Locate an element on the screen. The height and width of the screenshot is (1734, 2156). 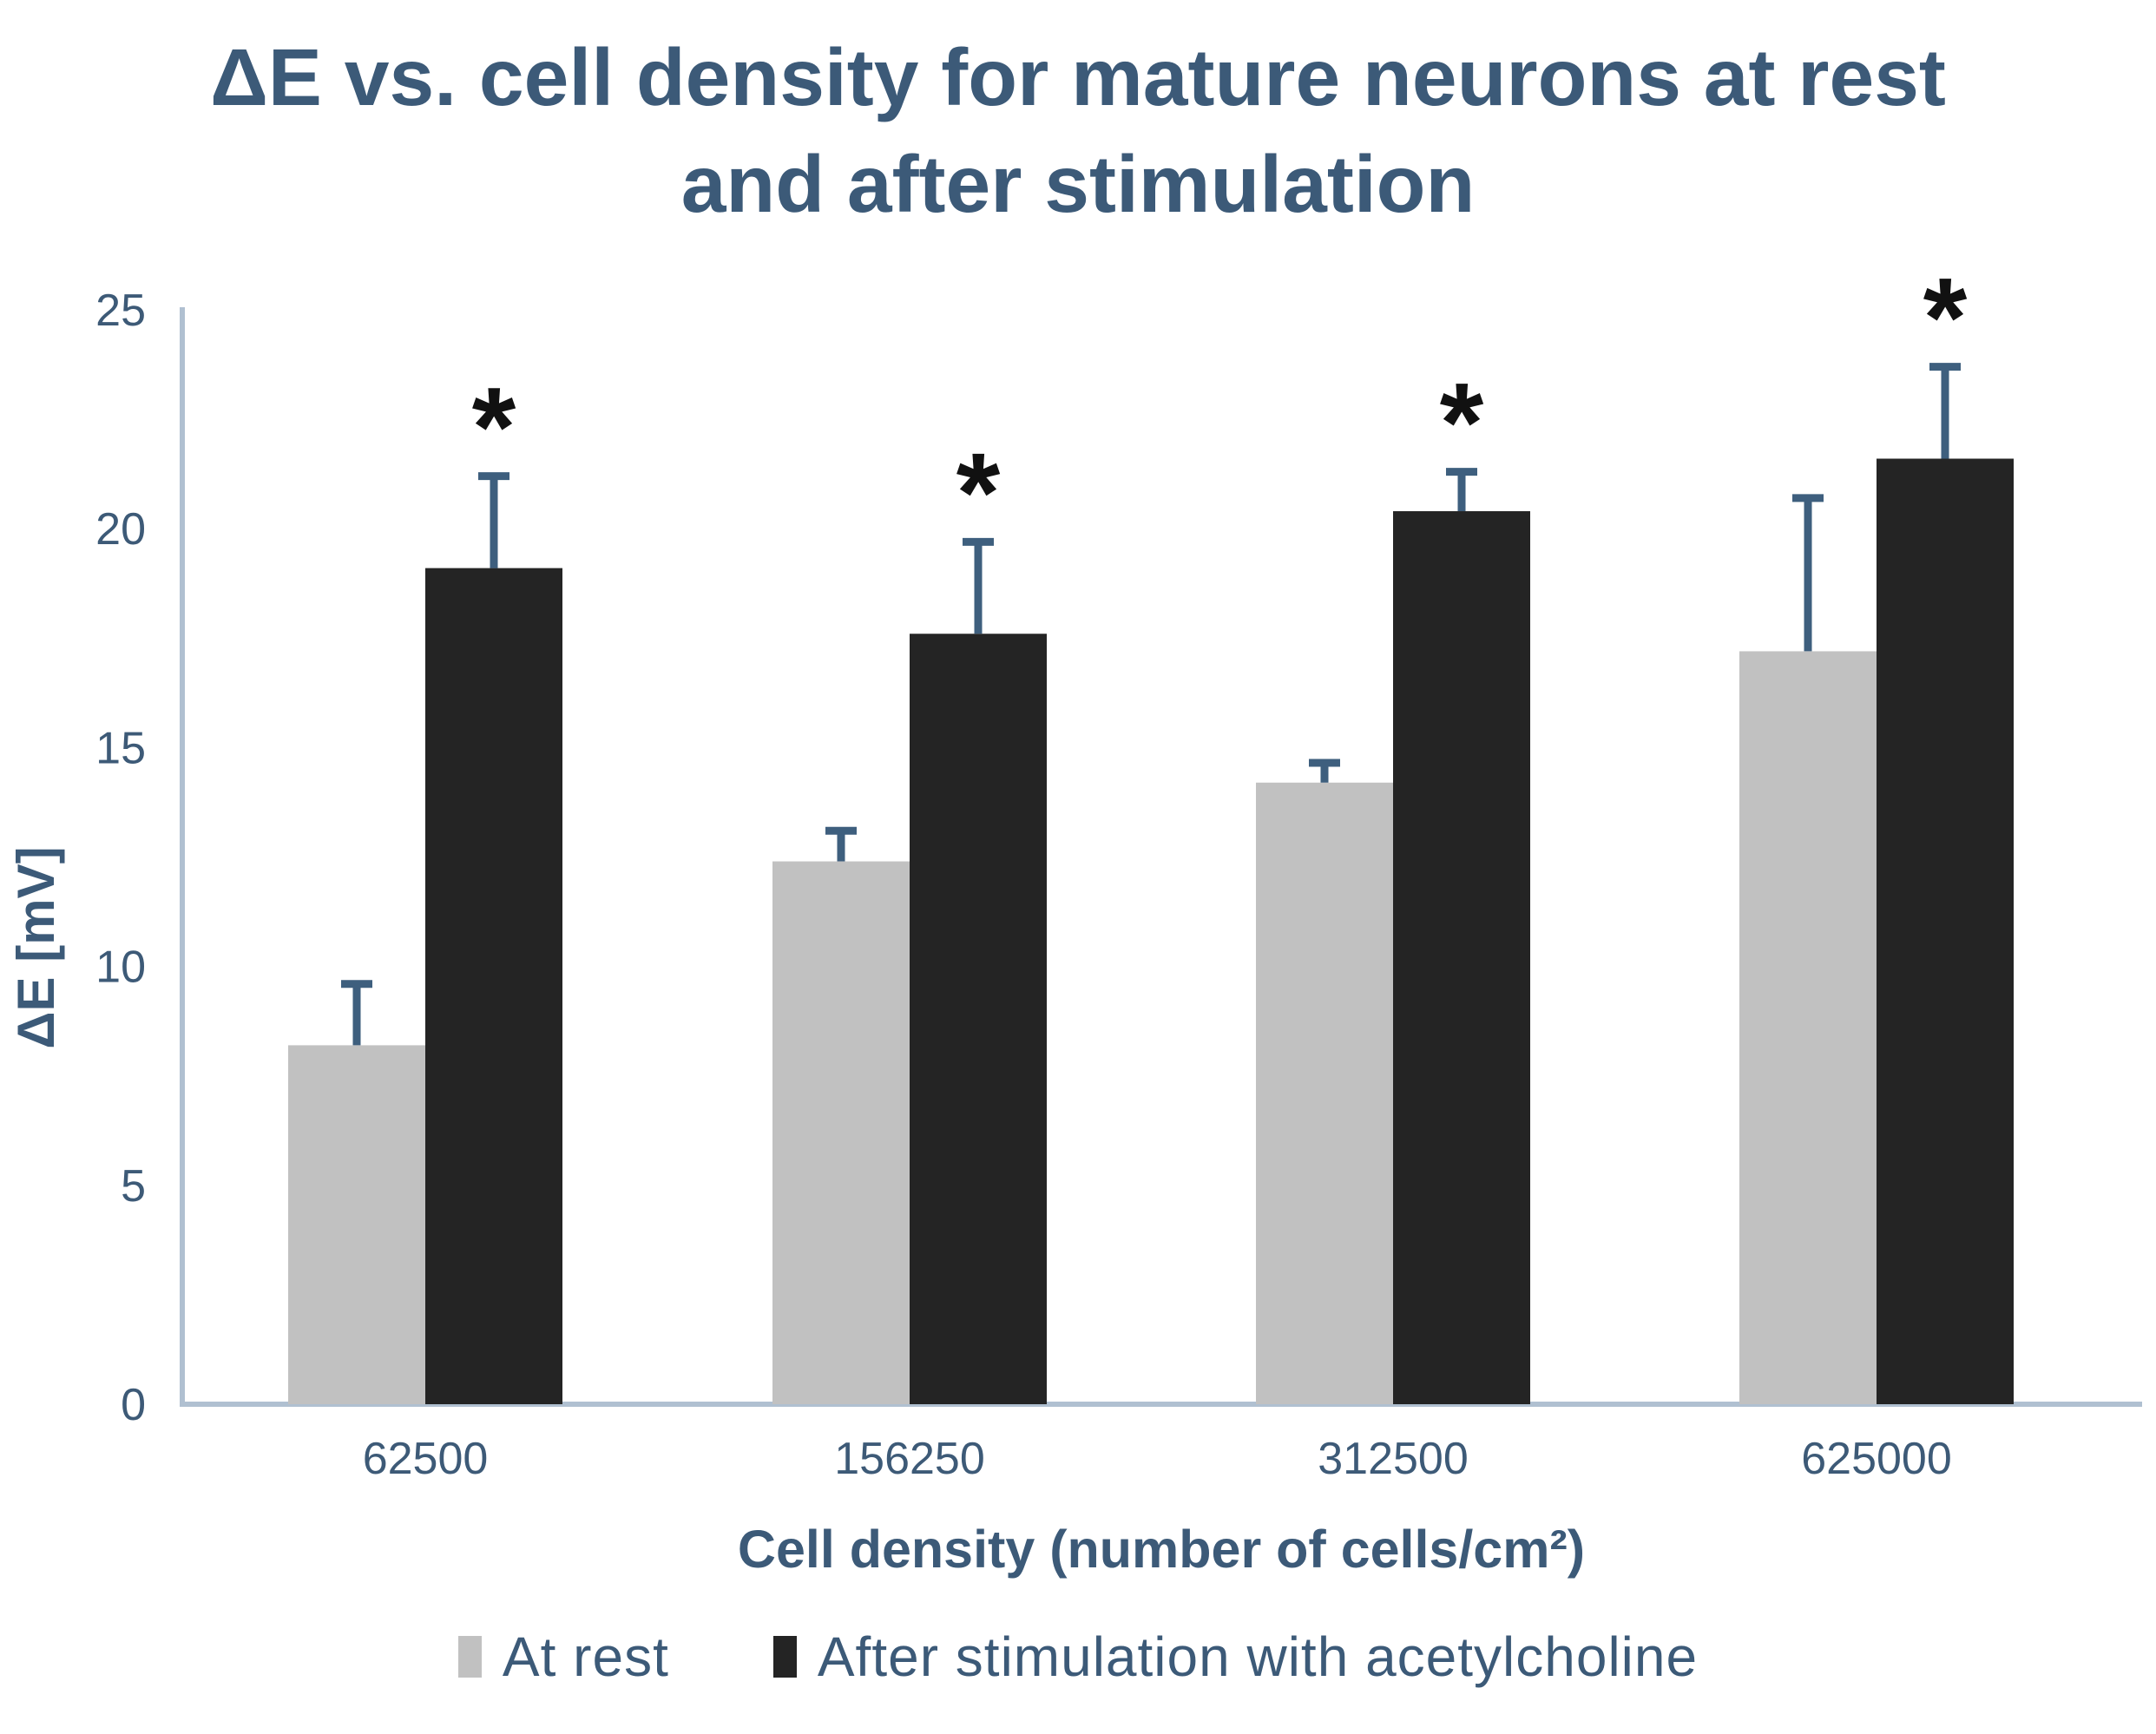
legend-label-at-rest: At rest is located at coordinates (585, 1657).